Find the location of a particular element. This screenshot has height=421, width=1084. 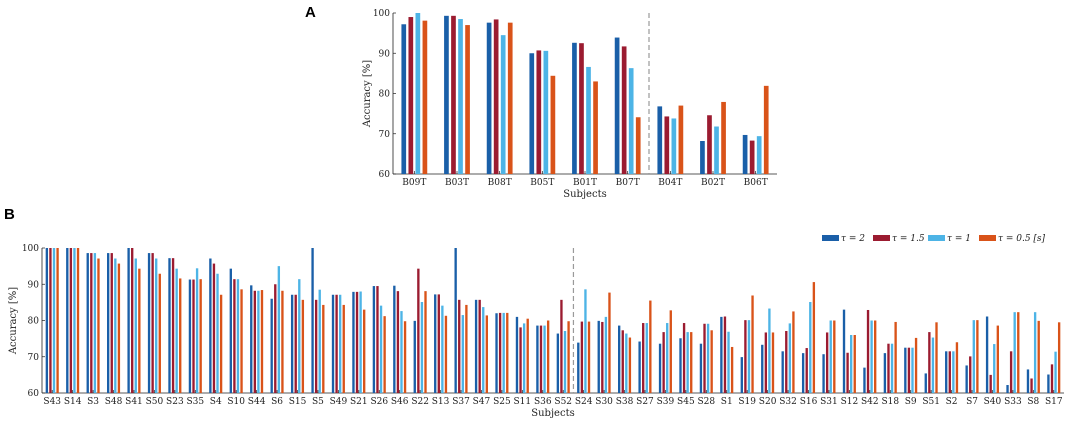

x-tick-label-s19: S19 is located at coordinates (747, 402).